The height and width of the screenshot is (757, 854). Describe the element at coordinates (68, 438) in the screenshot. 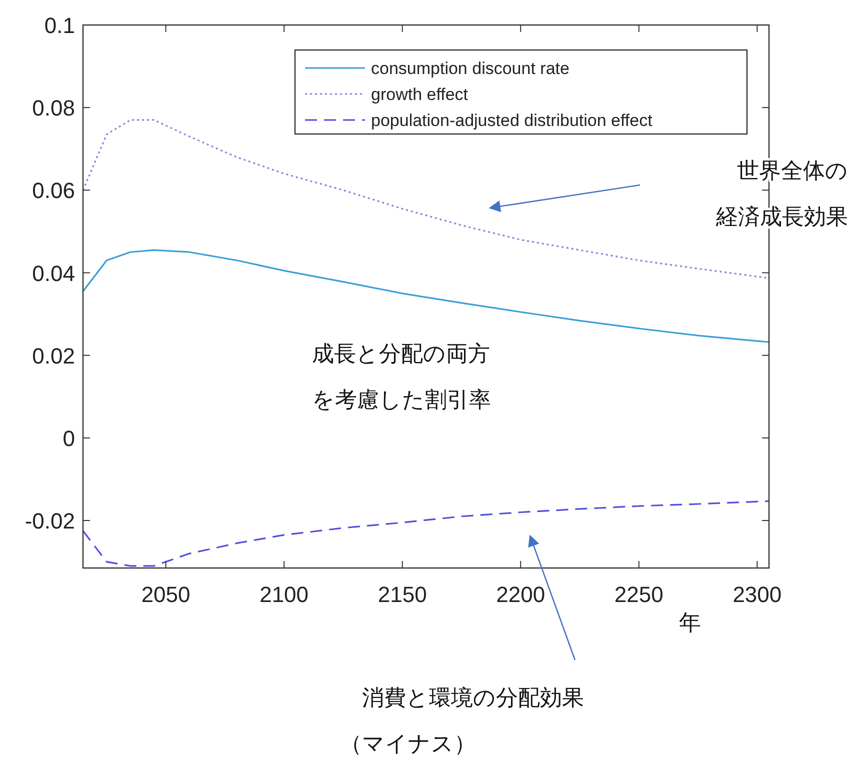

I see `y-tick-label: 0` at that location.